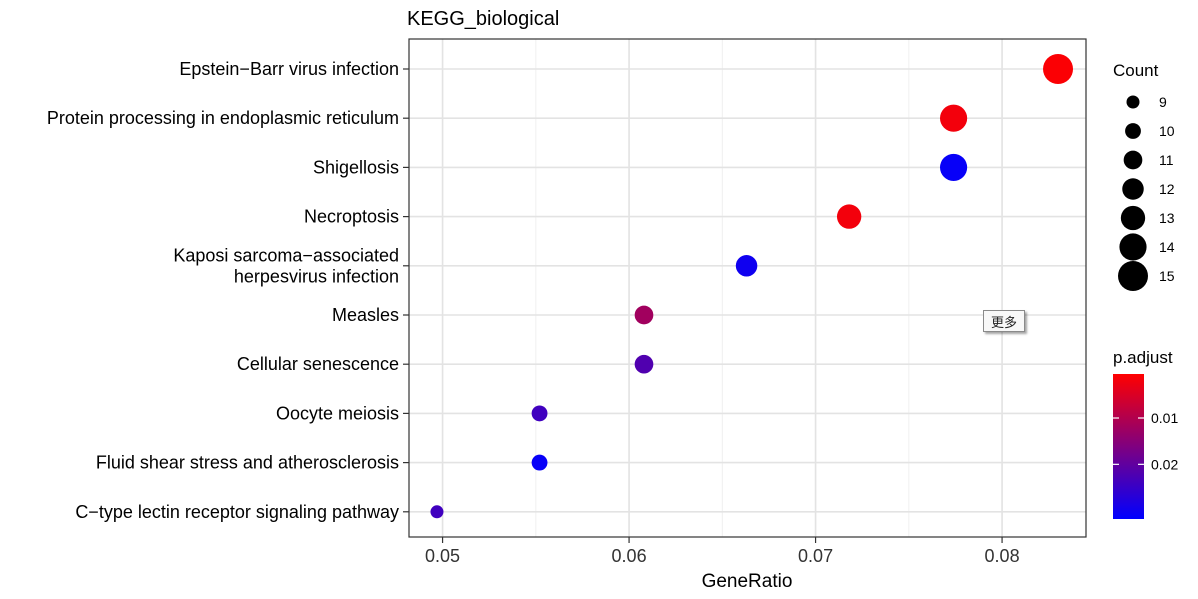  Describe the element at coordinates (318, 364) in the screenshot. I see `y-tick-label: Cellular senescence` at that location.